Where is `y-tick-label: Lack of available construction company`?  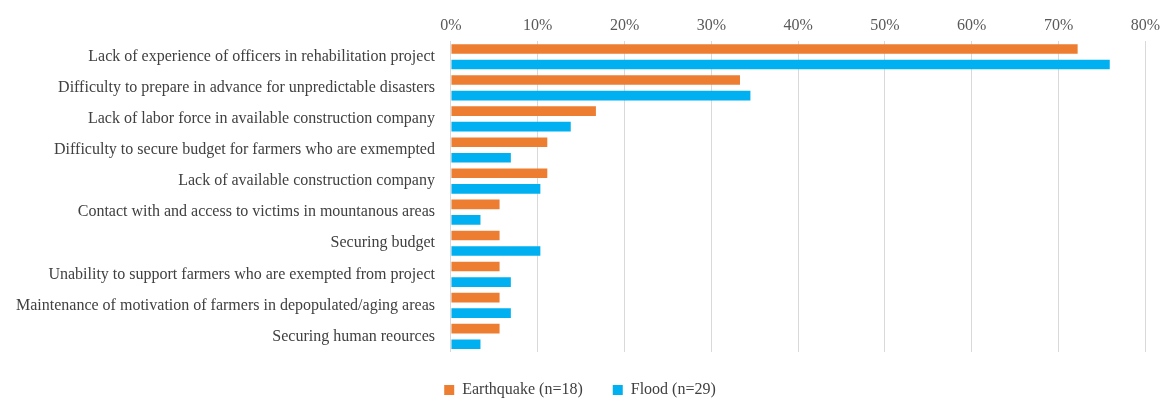 y-tick-label: Lack of available construction company is located at coordinates (306, 180).